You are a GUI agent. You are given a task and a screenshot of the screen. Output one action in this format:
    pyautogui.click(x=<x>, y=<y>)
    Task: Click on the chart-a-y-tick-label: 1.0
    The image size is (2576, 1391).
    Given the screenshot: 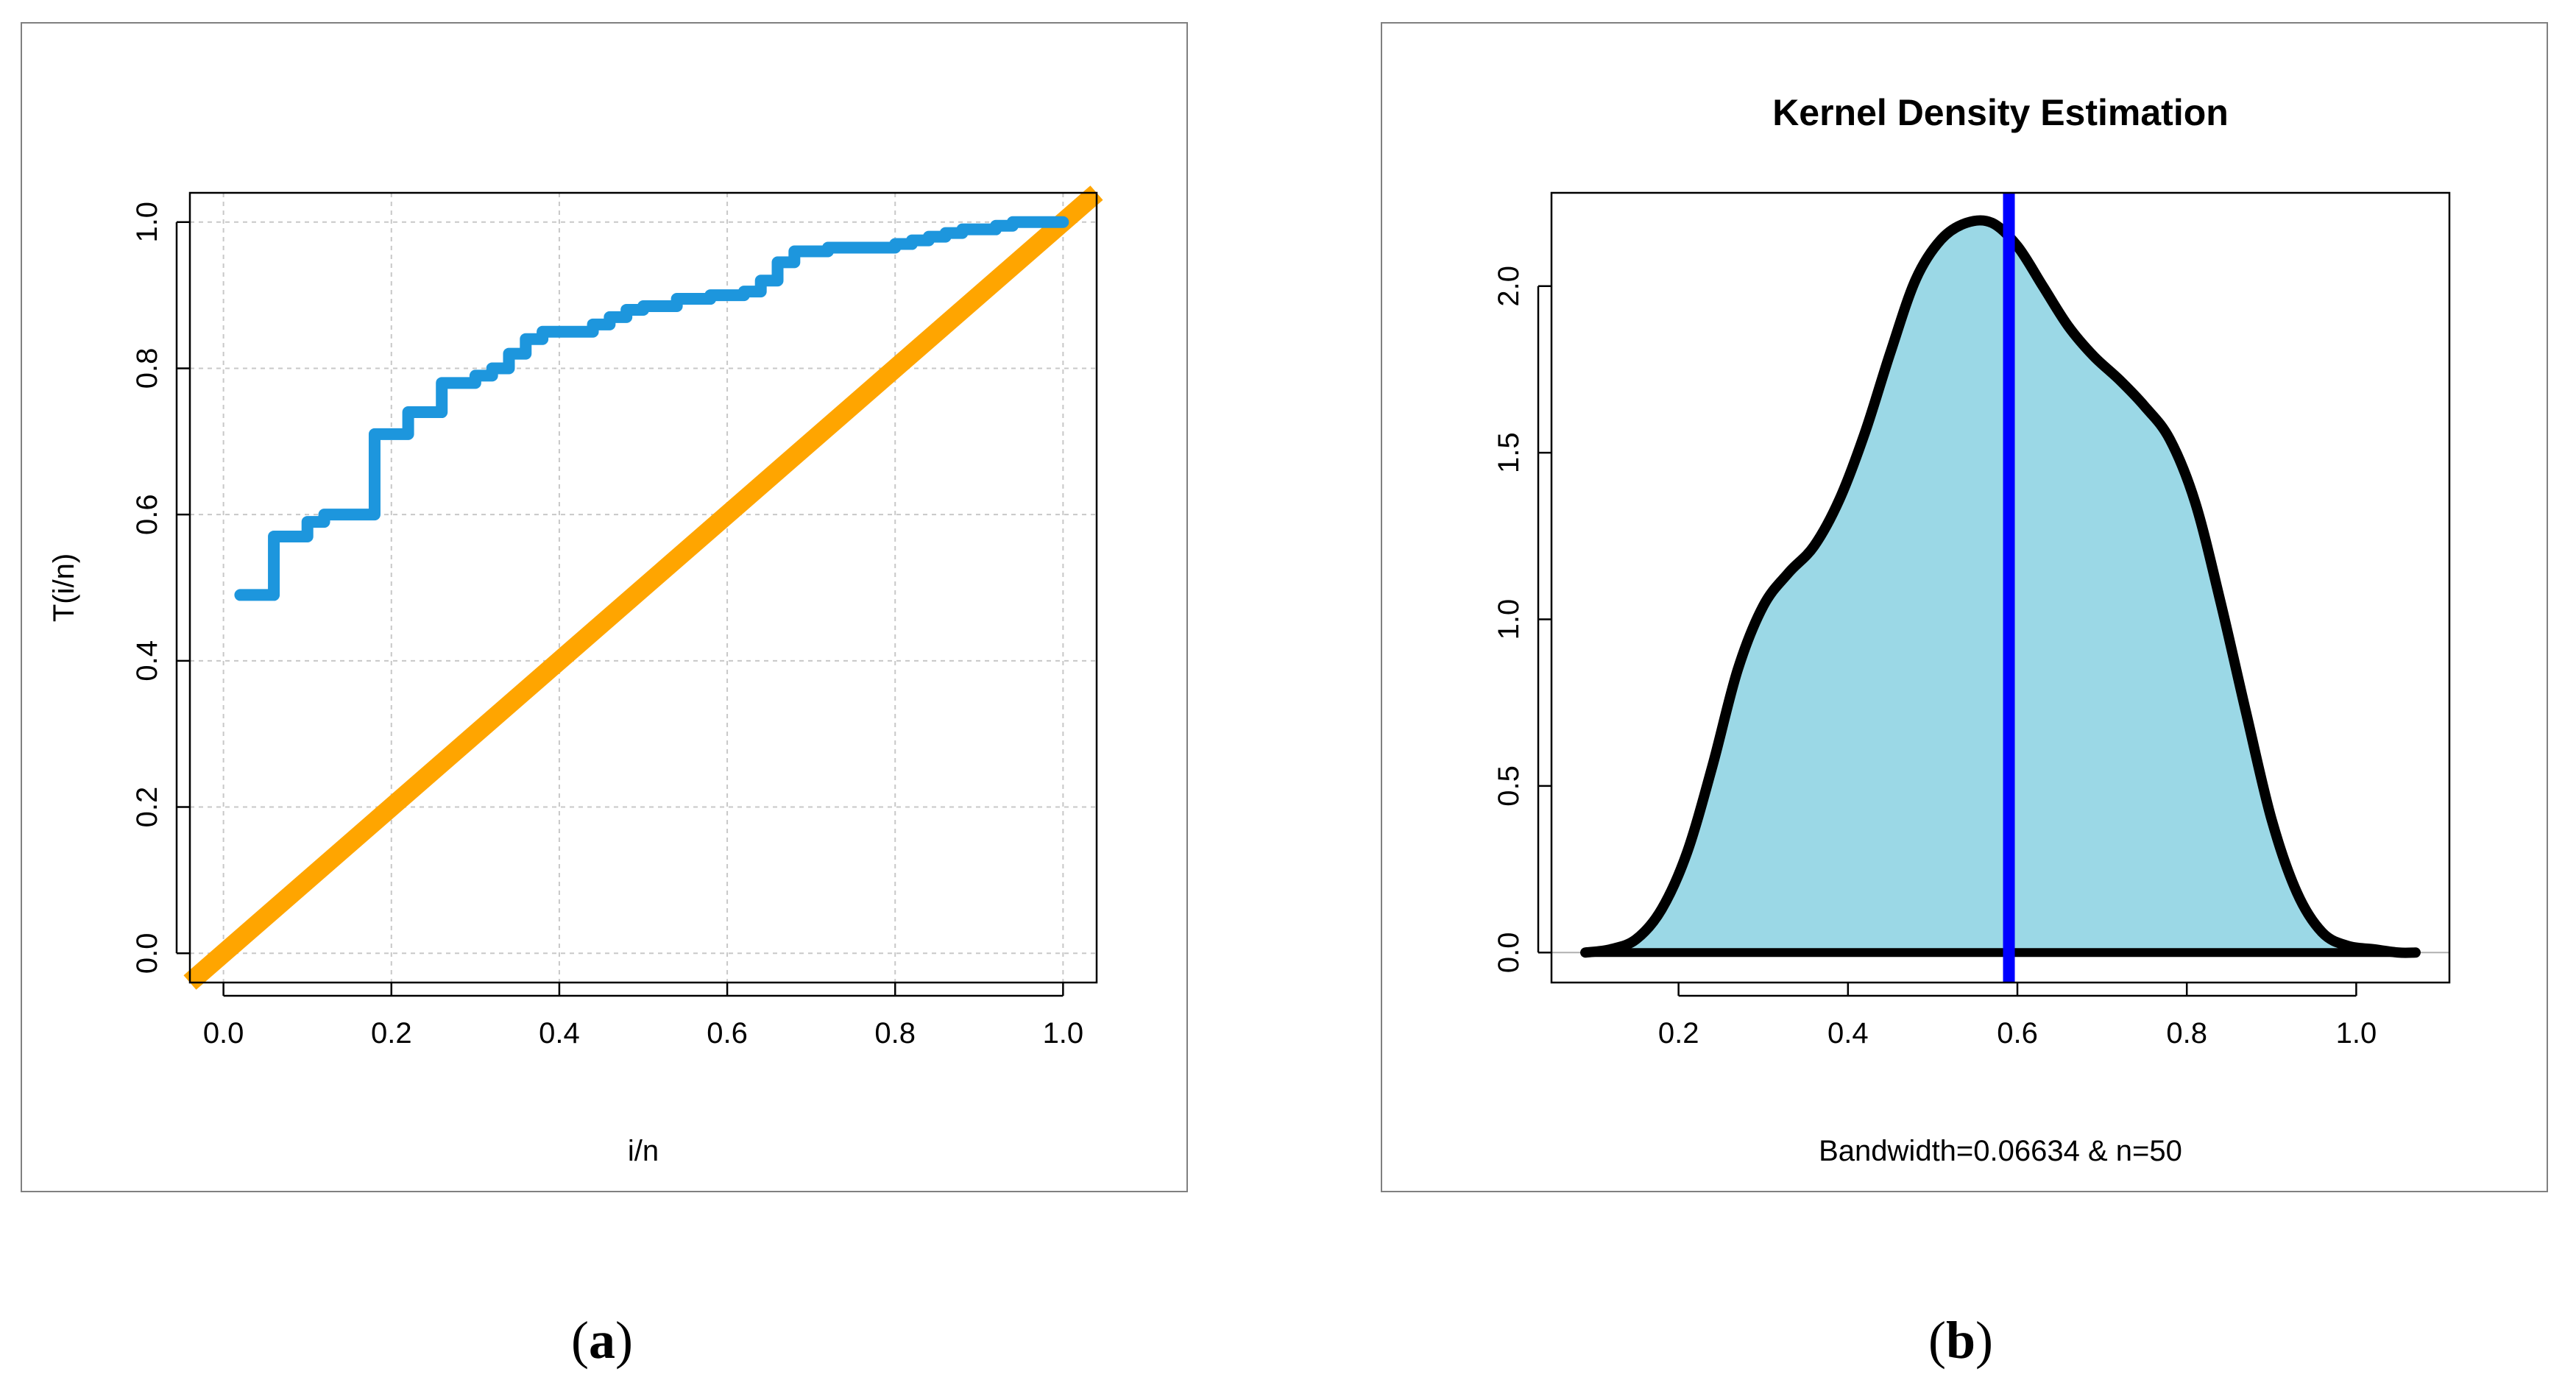 What is the action you would take?
    pyautogui.click(x=147, y=222)
    